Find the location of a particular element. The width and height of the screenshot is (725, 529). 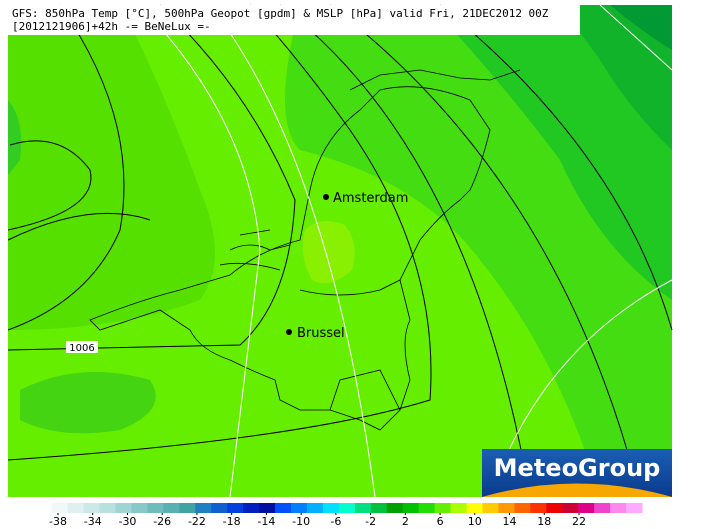

colorbar-label: -18 is located at coordinates (232, 521).